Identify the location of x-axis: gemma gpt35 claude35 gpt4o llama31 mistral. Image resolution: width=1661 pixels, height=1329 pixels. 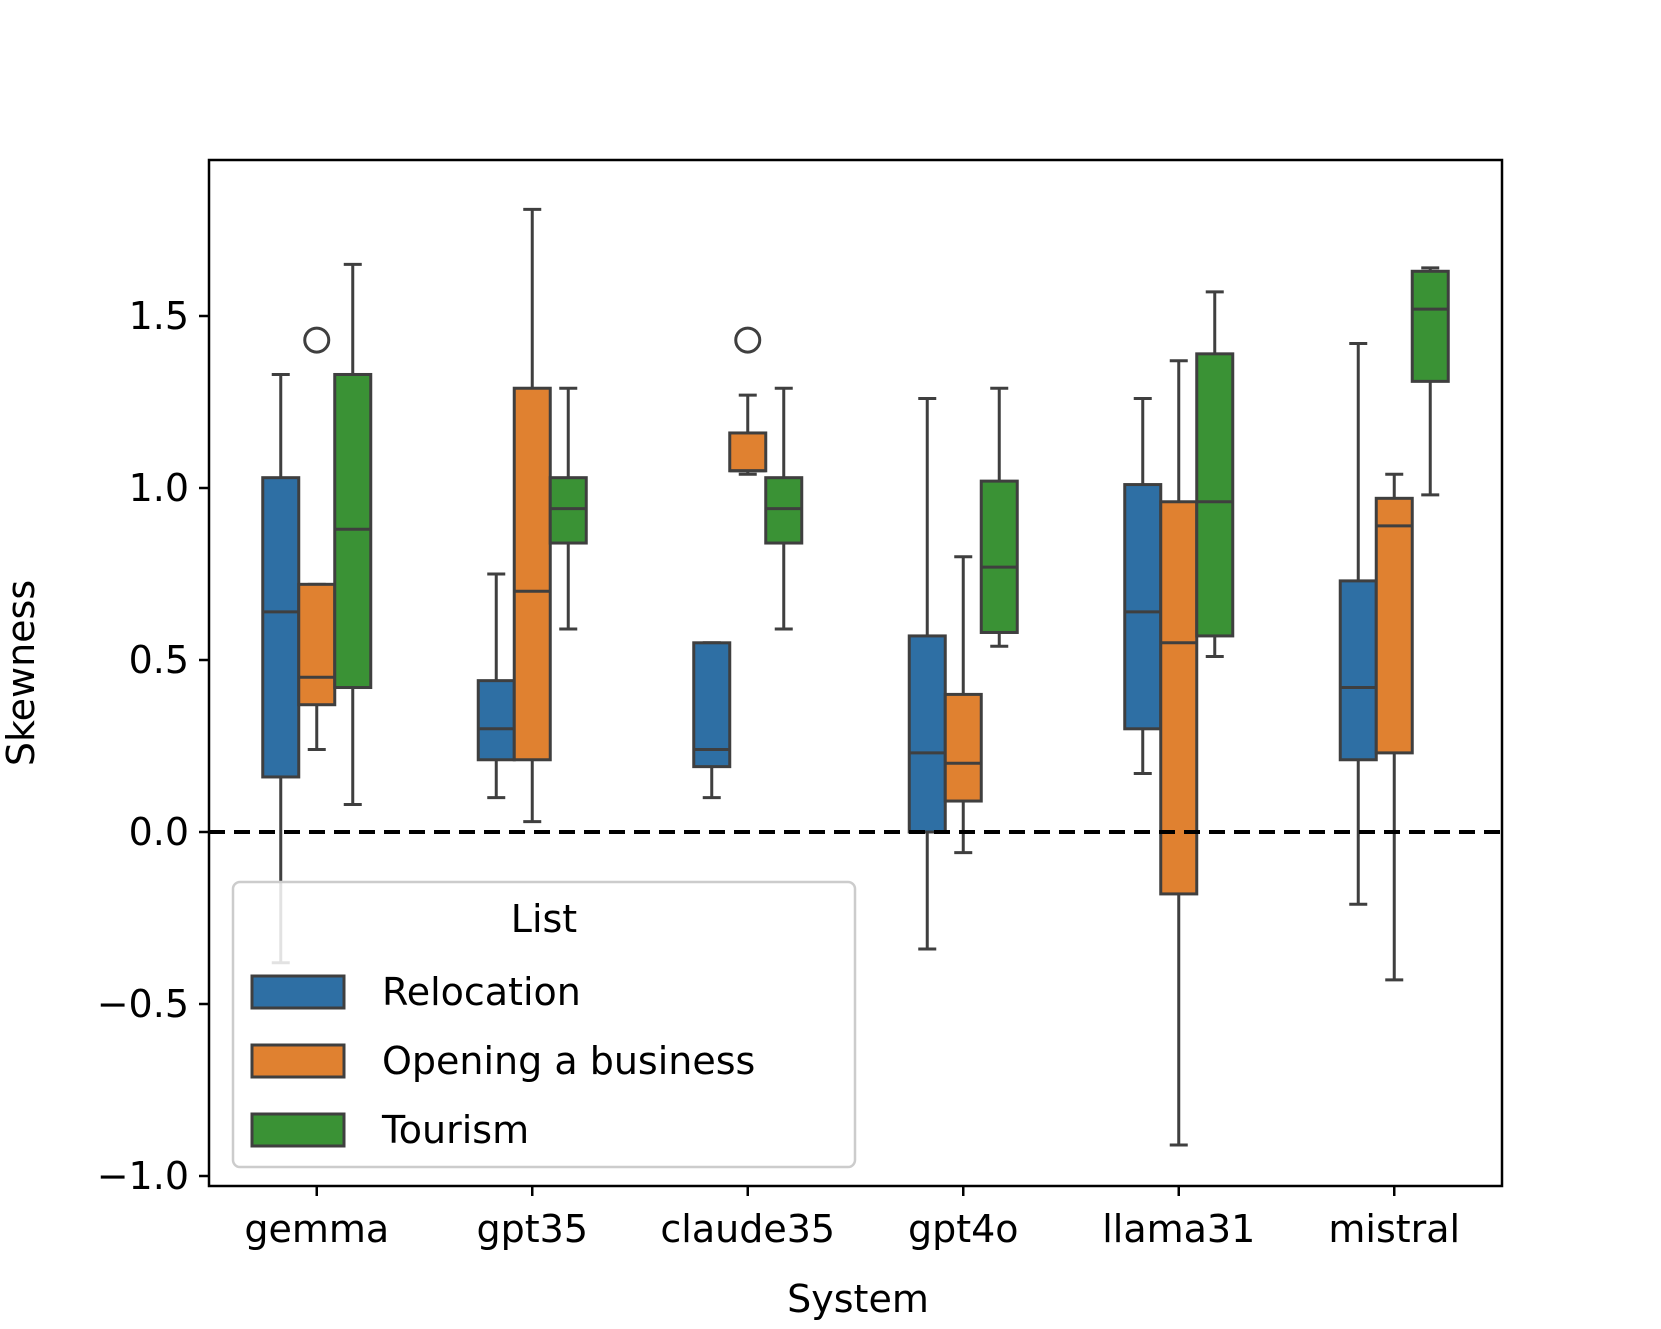
(852, 1218).